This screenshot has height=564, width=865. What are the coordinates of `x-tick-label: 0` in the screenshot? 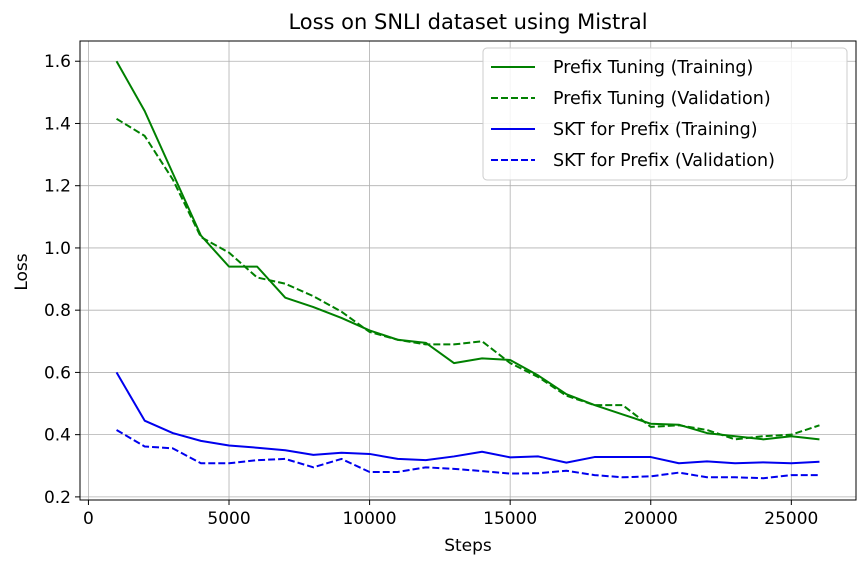 It's located at (88, 519).